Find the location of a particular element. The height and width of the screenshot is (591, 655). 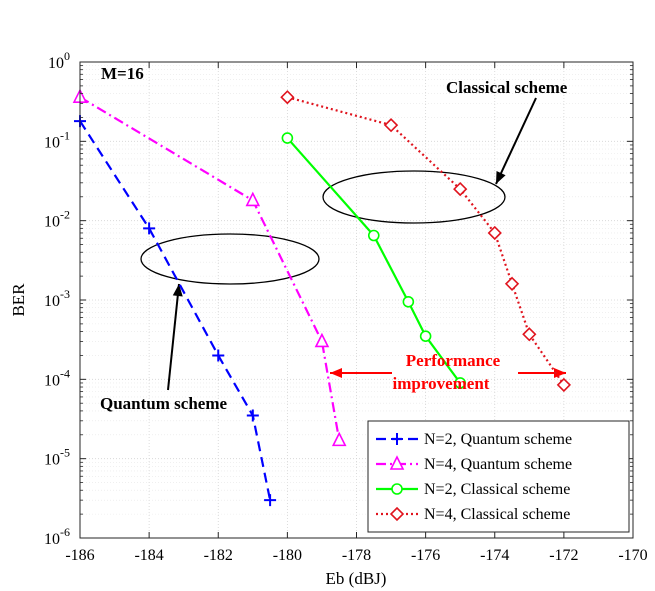

quantum-ellipse is located at coordinates (230, 259).